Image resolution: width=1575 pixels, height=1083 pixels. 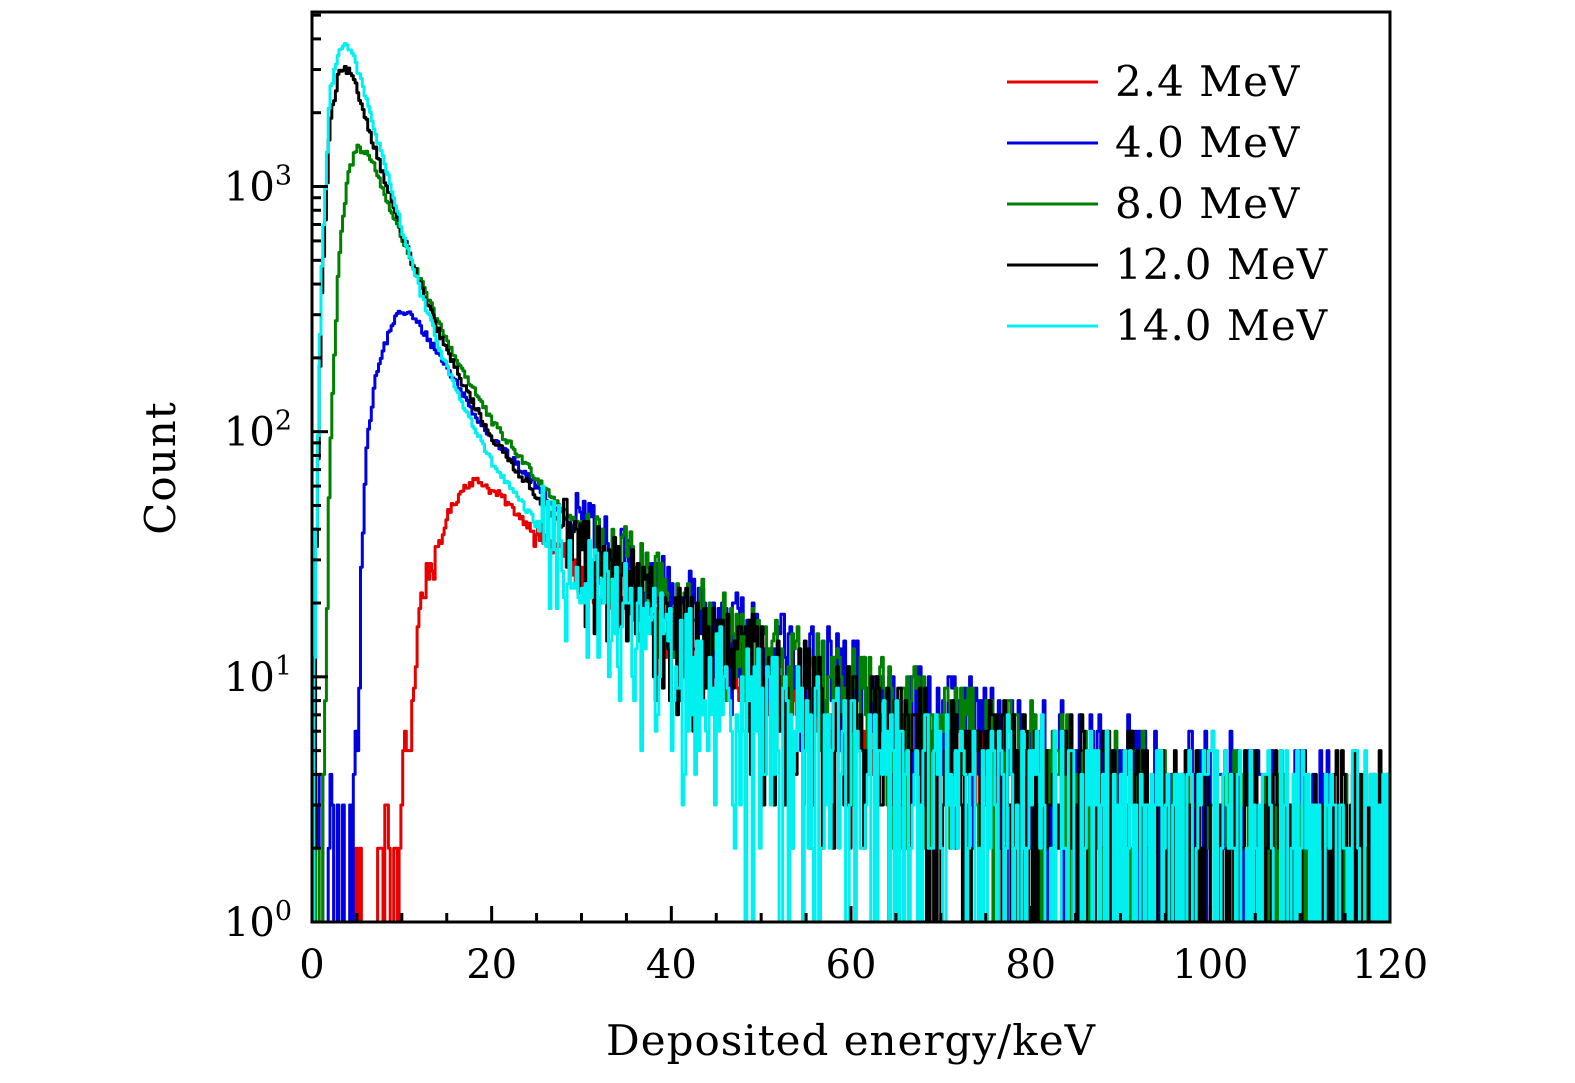 What do you see at coordinates (1221, 325) in the screenshot?
I see `legend-label: 14.0 MeV` at bounding box center [1221, 325].